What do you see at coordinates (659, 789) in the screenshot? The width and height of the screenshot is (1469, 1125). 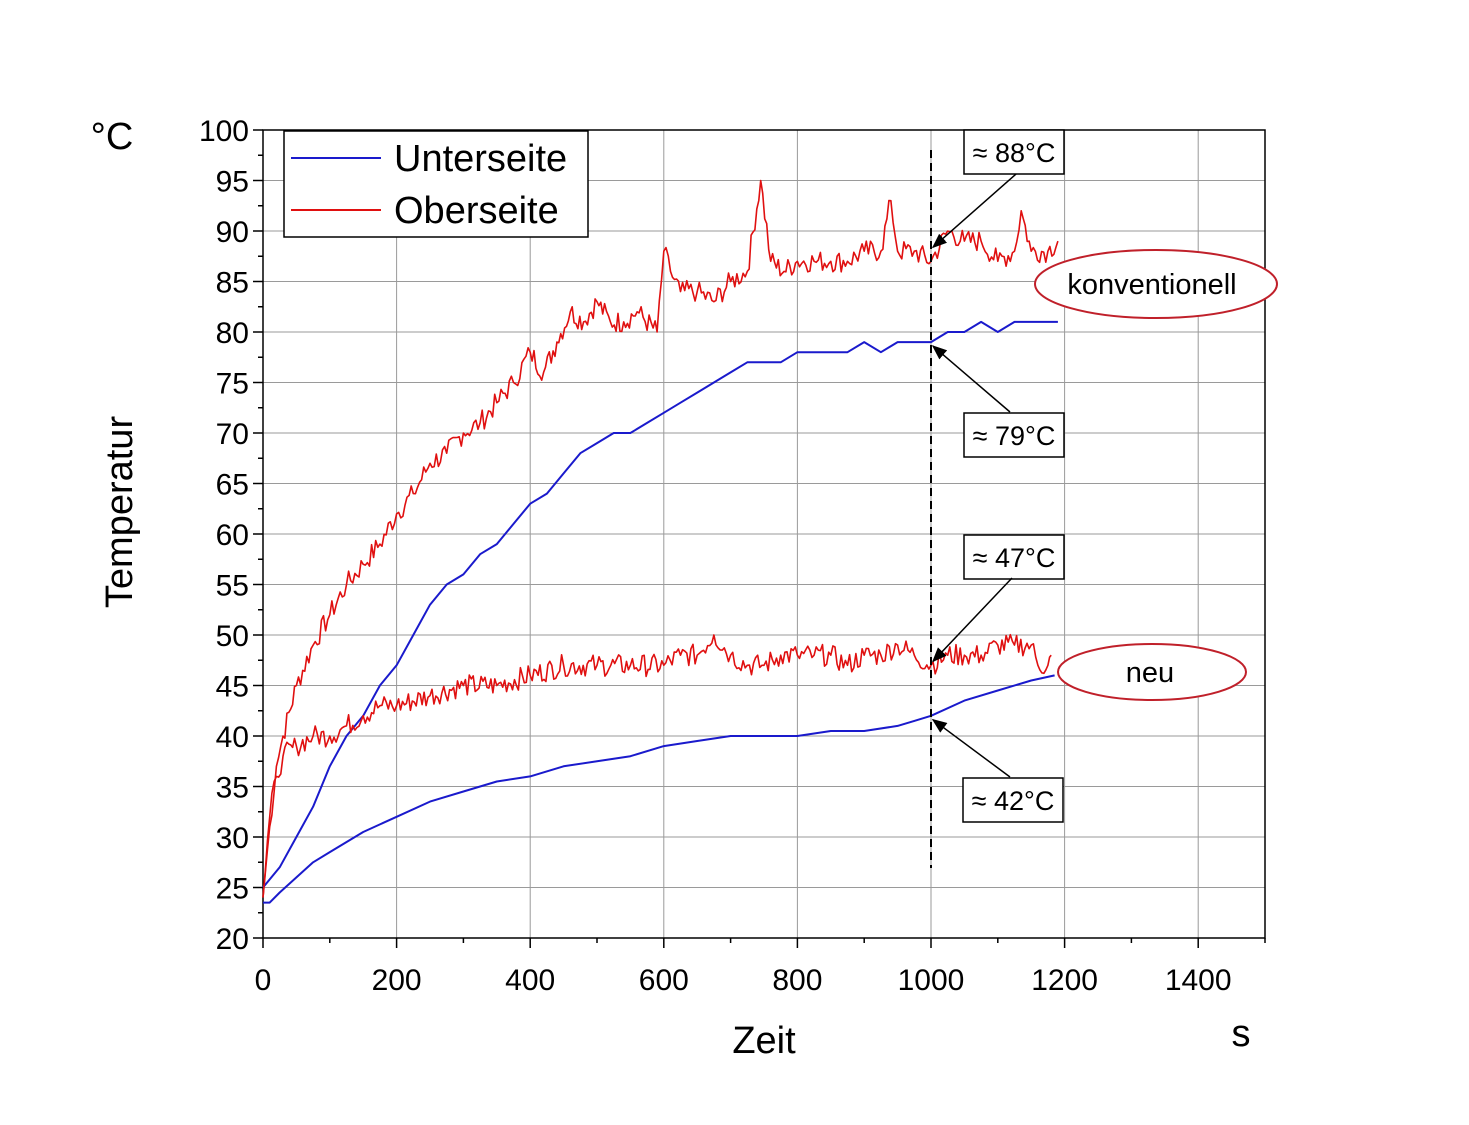 I see `series-line-unterseite-neu` at bounding box center [659, 789].